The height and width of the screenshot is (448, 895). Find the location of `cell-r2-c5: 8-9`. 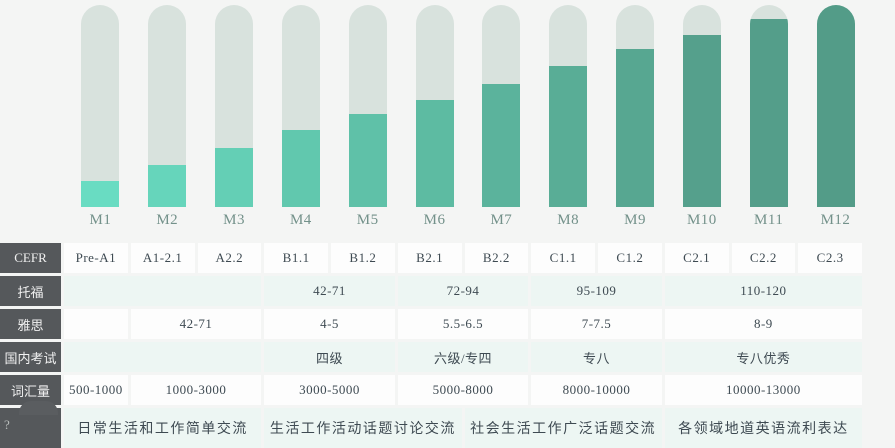

cell-r2-c5: 8-9 is located at coordinates (763, 324).